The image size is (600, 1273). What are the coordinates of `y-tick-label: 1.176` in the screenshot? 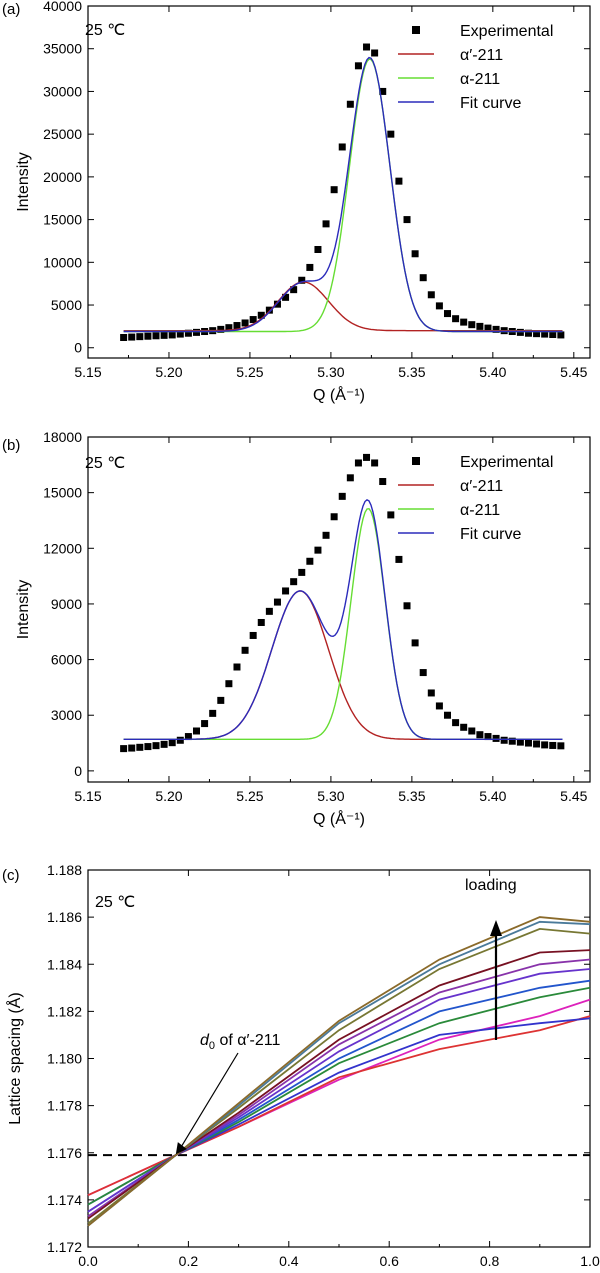 It's located at (64, 1153).